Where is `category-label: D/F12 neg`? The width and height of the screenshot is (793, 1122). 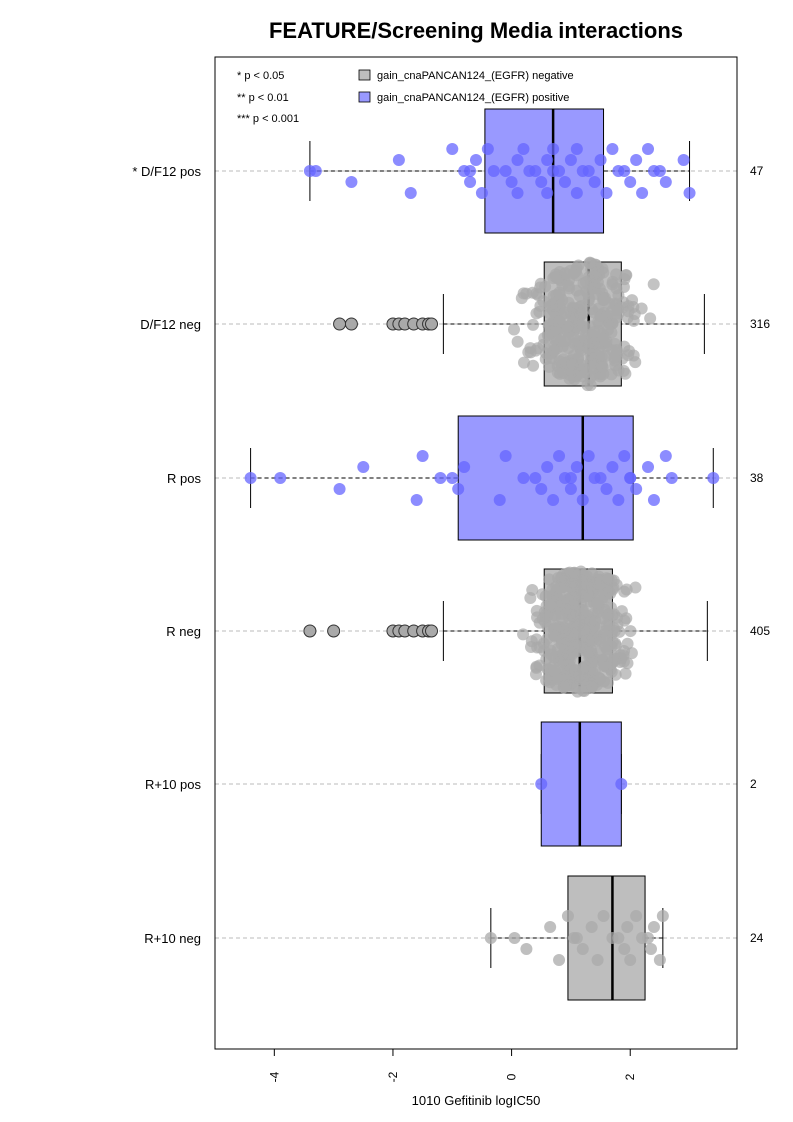 category-label: D/F12 neg is located at coordinates (170, 324).